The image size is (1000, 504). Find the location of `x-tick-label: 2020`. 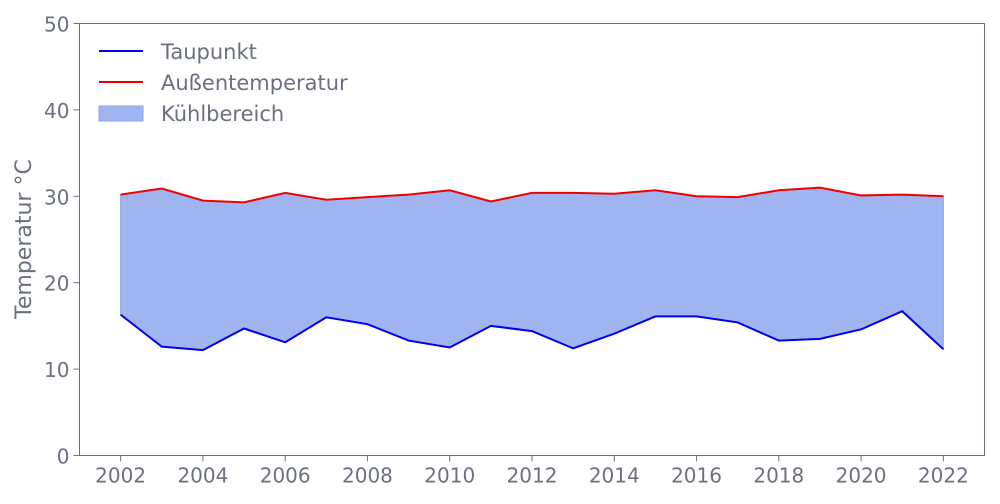

x-tick-label: 2020 is located at coordinates (861, 476).